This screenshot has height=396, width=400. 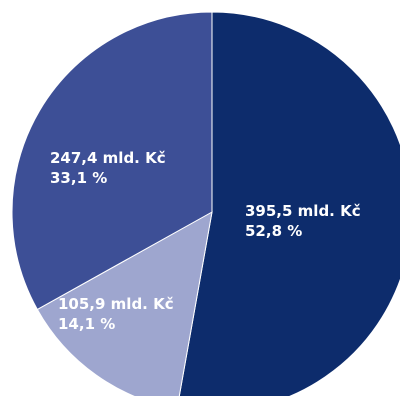 What do you see at coordinates (273, 231) in the screenshot?
I see `slice-percent-label-1: 52,8 %` at bounding box center [273, 231].